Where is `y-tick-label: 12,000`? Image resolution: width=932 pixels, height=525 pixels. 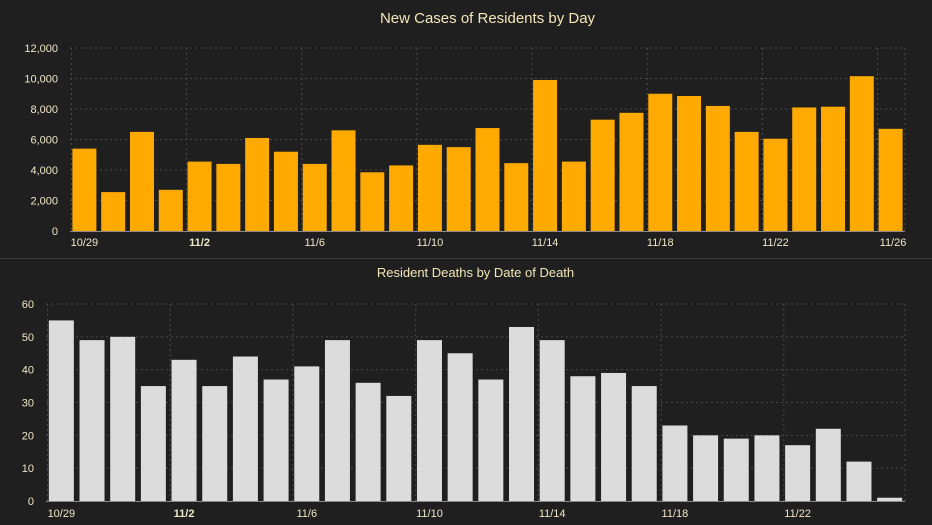
y-tick-label: 12,000 is located at coordinates (41, 49).